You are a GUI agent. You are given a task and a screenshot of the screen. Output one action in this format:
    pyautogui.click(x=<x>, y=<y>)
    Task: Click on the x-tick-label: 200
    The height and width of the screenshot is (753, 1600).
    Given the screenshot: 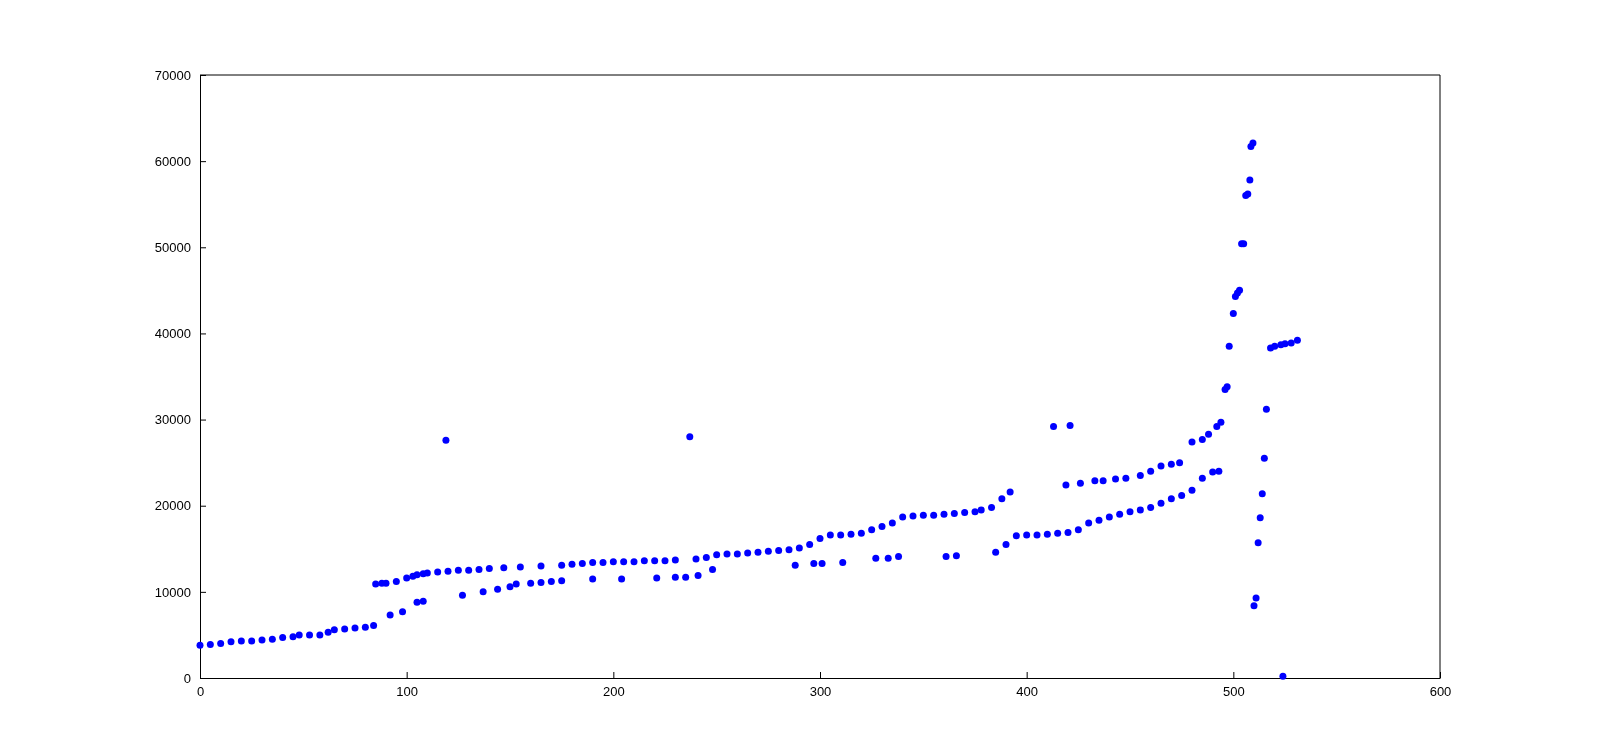 What is the action you would take?
    pyautogui.click(x=613, y=692)
    